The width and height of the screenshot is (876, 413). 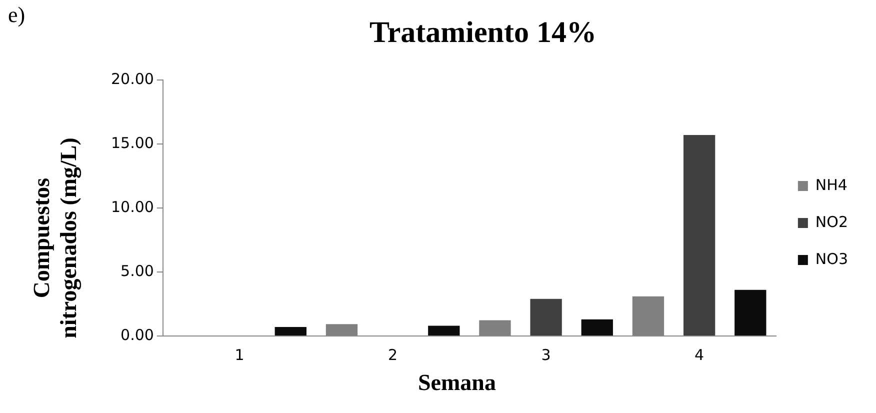 What do you see at coordinates (132, 143) in the screenshot?
I see `y-tick-label: 15.00` at bounding box center [132, 143].